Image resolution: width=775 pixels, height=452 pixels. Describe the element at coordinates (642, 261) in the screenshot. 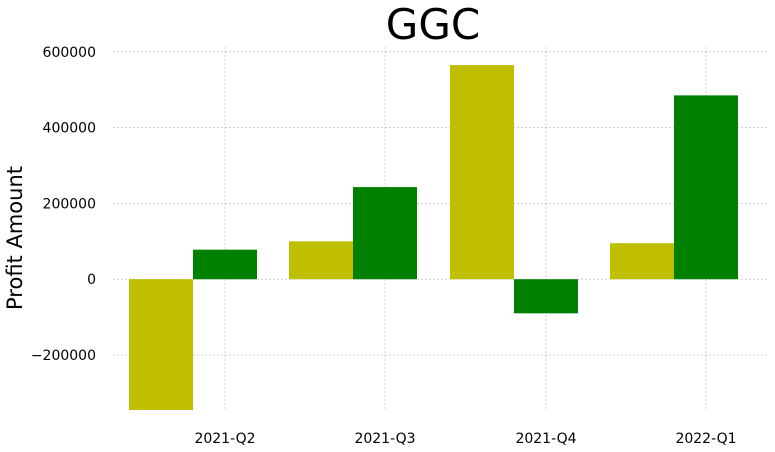

I see `bar-series1-2022-Q1` at that location.